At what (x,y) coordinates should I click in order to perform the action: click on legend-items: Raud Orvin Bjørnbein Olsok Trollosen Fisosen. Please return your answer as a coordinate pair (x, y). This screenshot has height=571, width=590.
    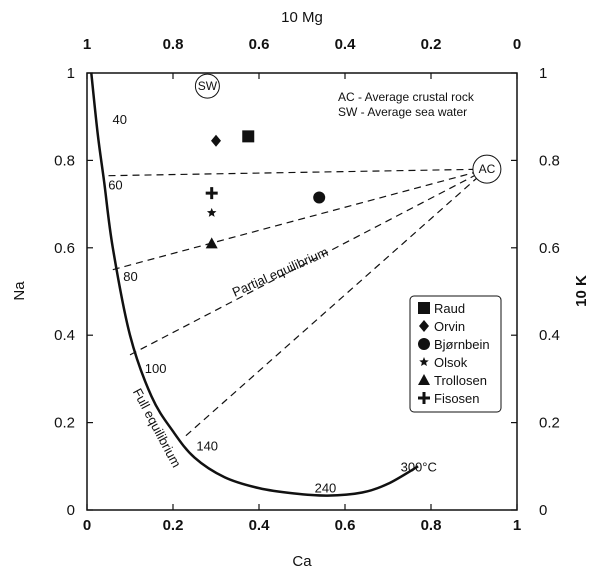
    Looking at the image, I should click on (454, 353).